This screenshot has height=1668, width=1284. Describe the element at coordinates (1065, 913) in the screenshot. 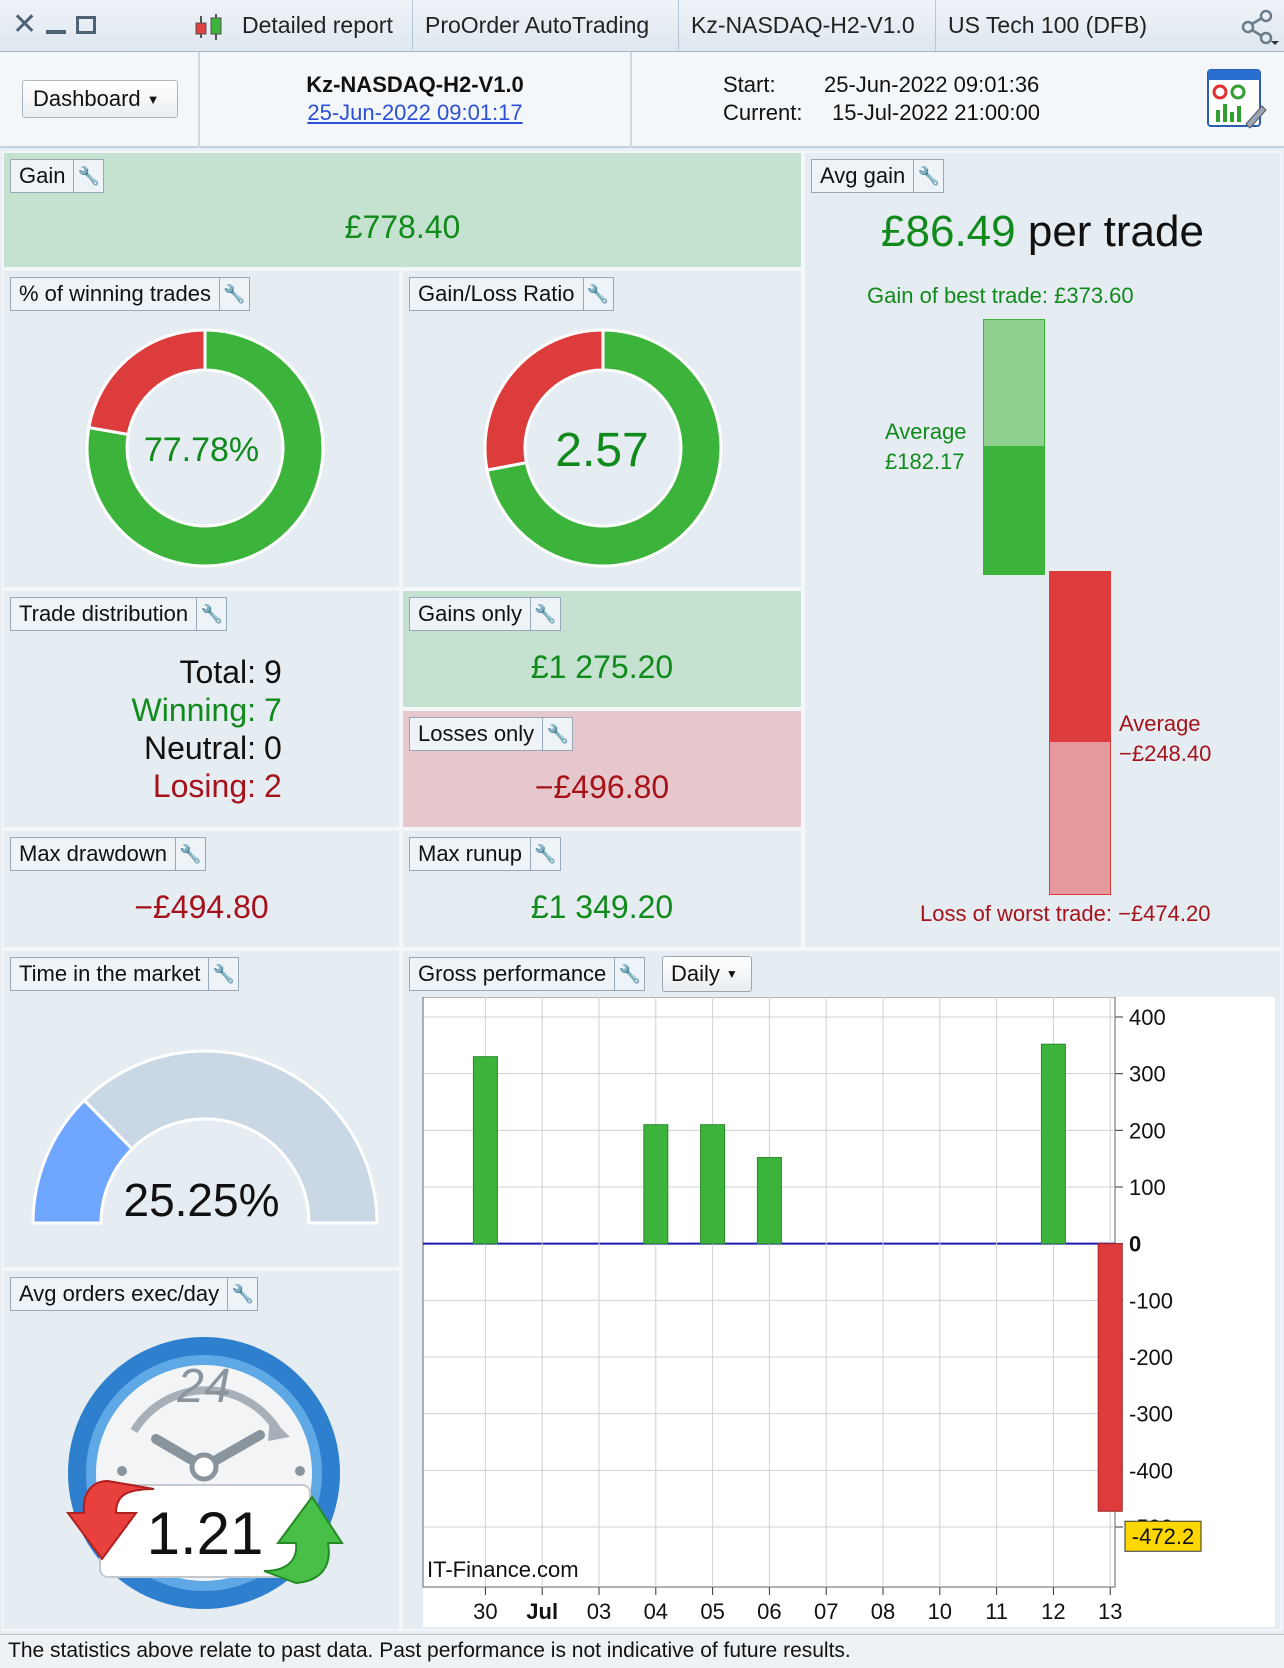

I see `worst-trade-label: Loss of worst trade: −£474.20` at that location.